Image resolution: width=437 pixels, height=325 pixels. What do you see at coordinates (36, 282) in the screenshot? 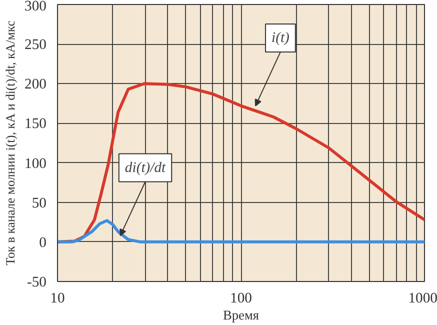
I see `y-tick-label: -50` at bounding box center [36, 282].